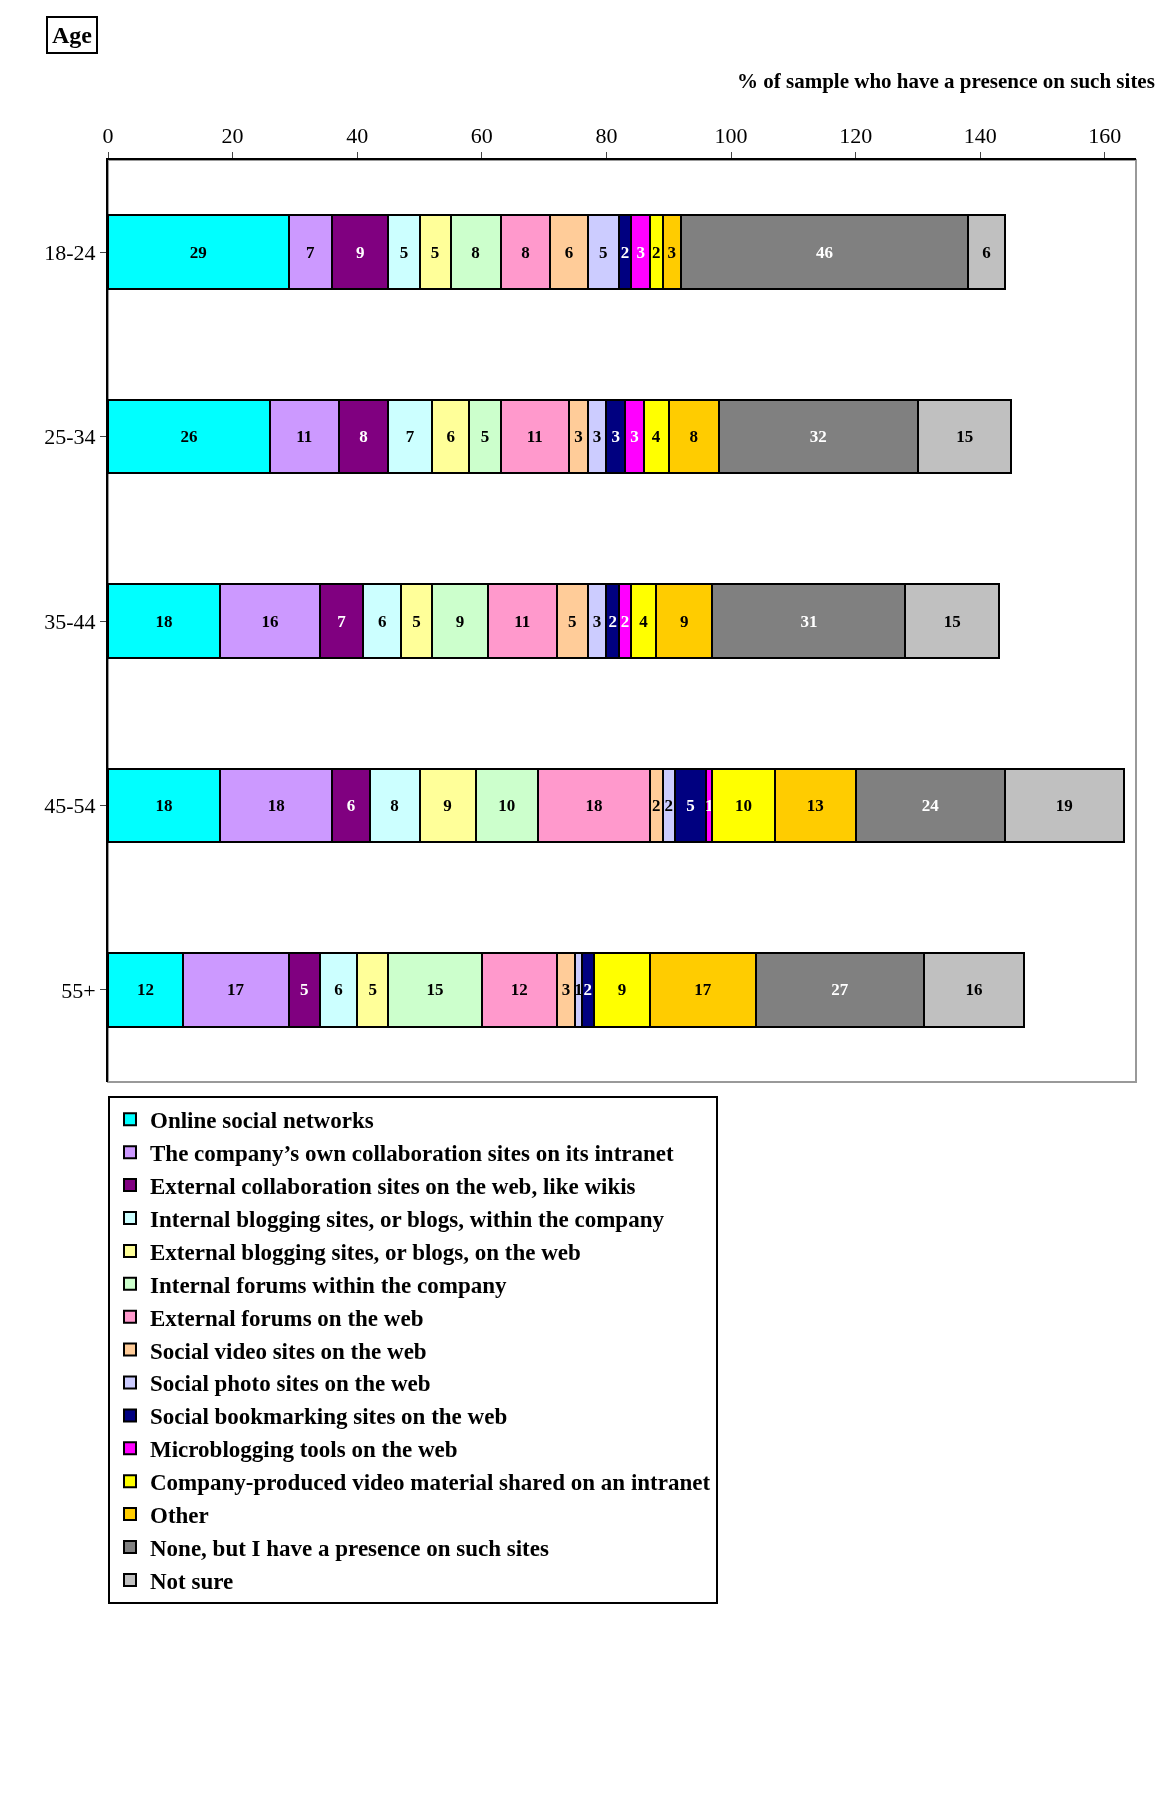 This screenshot has width=1170, height=1802. What do you see at coordinates (815, 805) in the screenshot?
I see `data-label: 13` at bounding box center [815, 805].